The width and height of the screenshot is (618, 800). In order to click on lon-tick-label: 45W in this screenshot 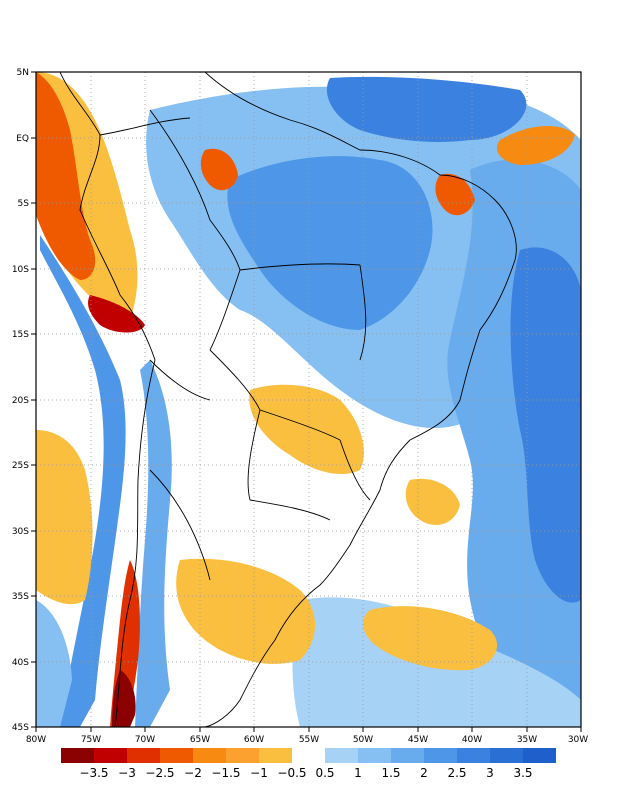, I will do `click(418, 740)`.